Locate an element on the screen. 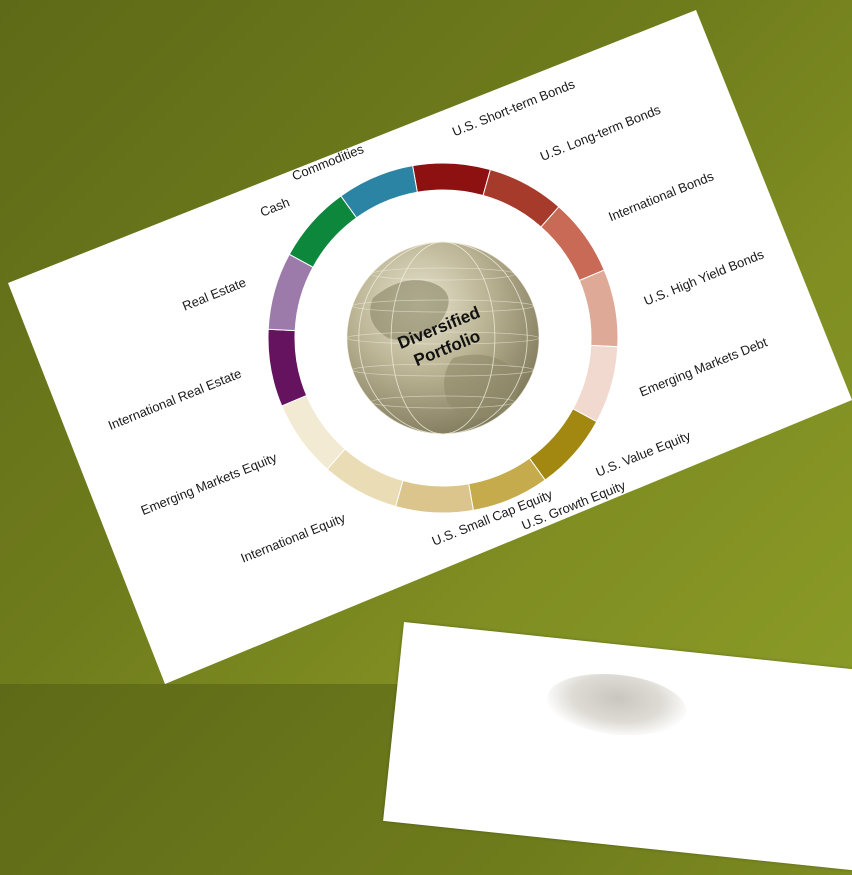 This screenshot has width=852, height=875. photo-fragment is located at coordinates (616, 704).